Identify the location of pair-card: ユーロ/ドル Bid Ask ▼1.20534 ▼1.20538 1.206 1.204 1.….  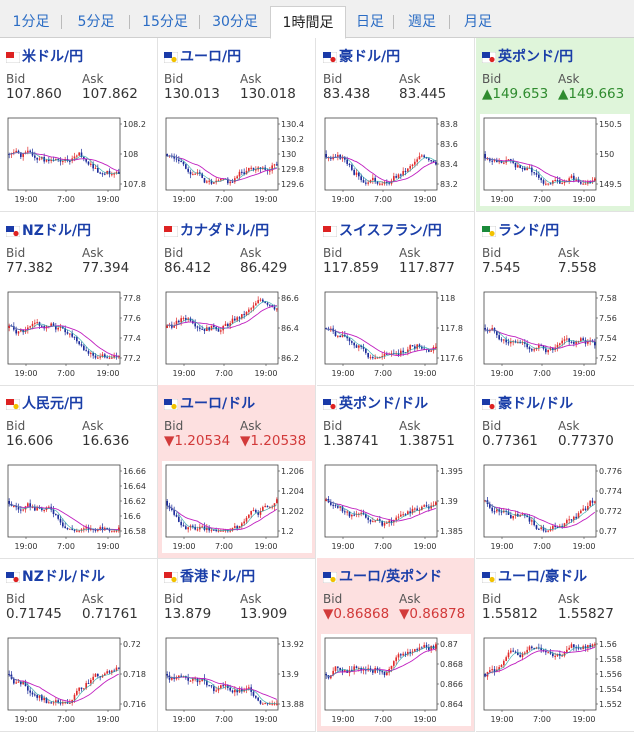
(237, 472).